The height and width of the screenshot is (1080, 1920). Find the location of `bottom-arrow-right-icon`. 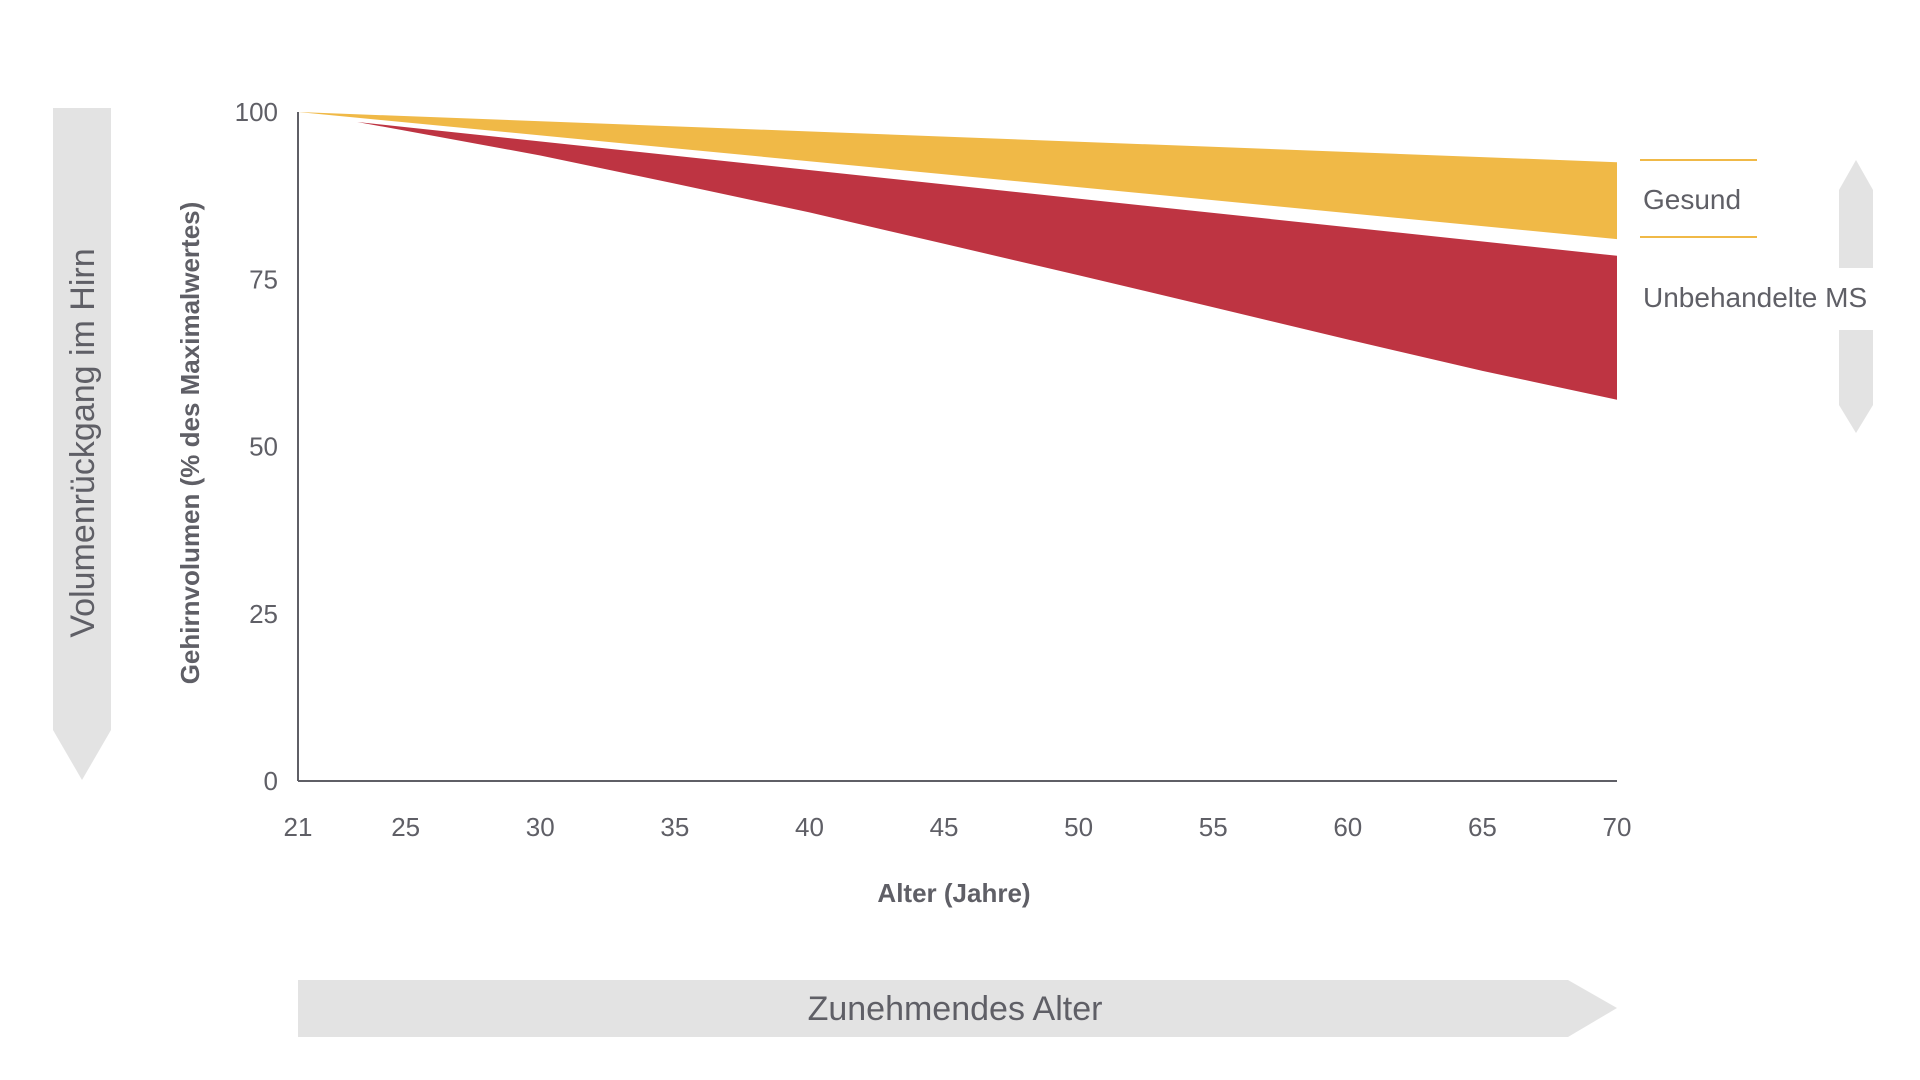

bottom-arrow-right-icon is located at coordinates (957, 1008).